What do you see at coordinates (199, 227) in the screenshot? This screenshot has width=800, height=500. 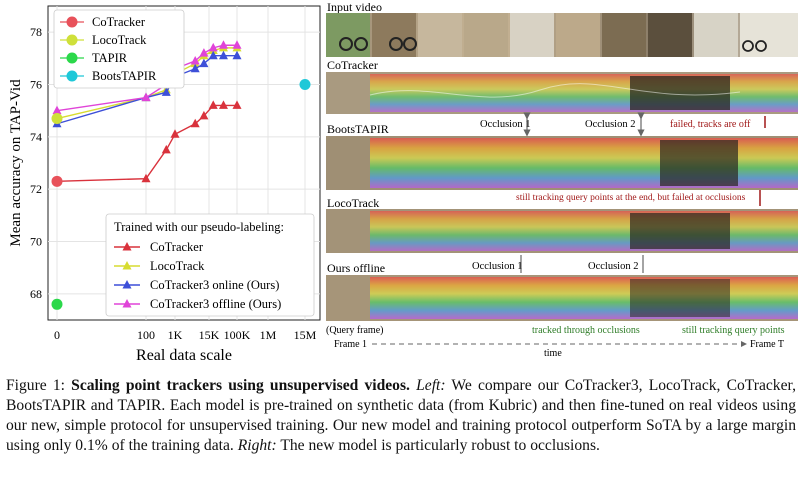 I see `lines-legend-title: Trained with our pseudo-labeling:` at bounding box center [199, 227].